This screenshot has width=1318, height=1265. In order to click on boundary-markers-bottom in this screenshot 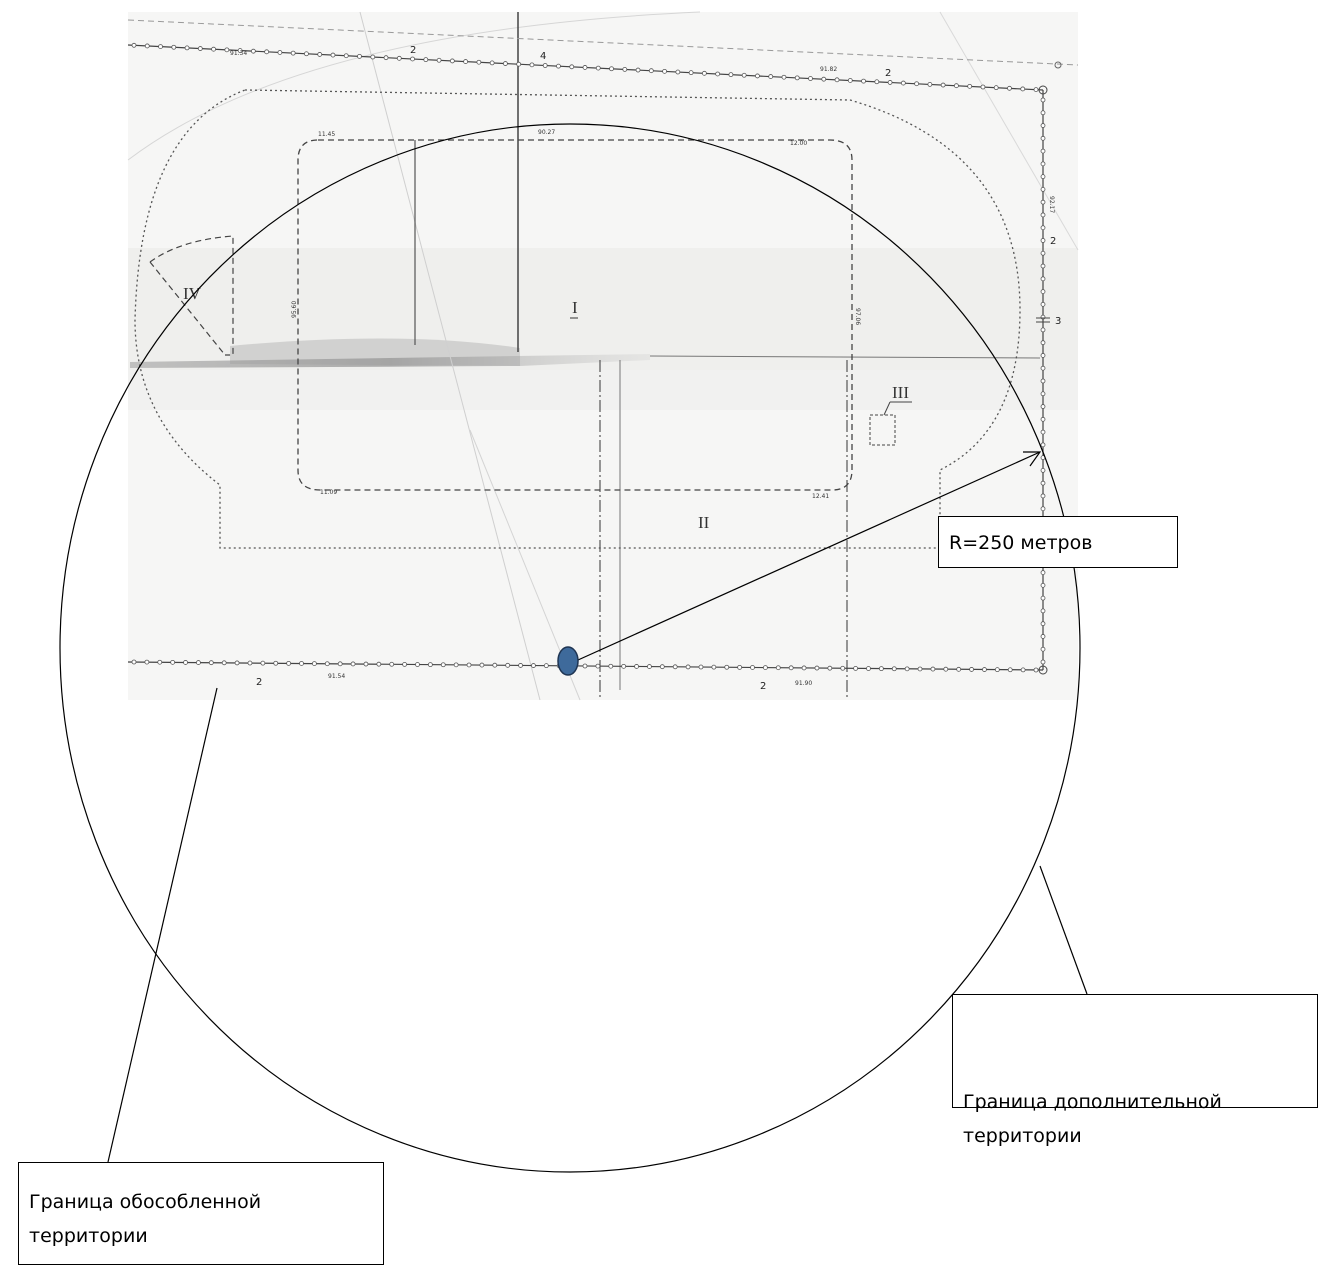, I will do `click(585, 666)`.